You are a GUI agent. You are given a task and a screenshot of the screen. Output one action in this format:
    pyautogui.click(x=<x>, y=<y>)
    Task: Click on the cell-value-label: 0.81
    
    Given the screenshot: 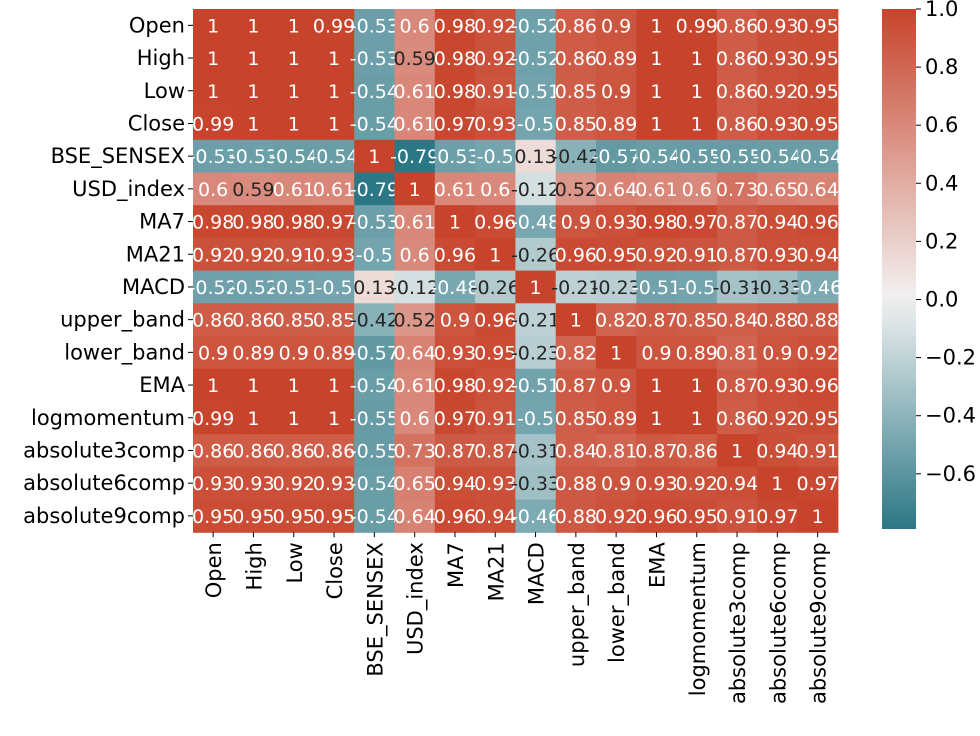 What is the action you would take?
    pyautogui.click(x=616, y=451)
    